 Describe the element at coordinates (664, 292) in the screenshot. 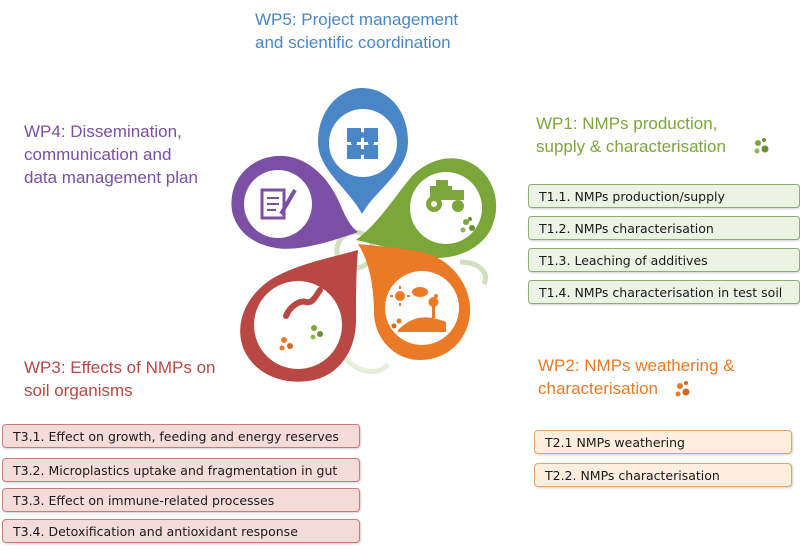

I see `wp1-task: T1.4. NMPs characterisation in test soil` at that location.